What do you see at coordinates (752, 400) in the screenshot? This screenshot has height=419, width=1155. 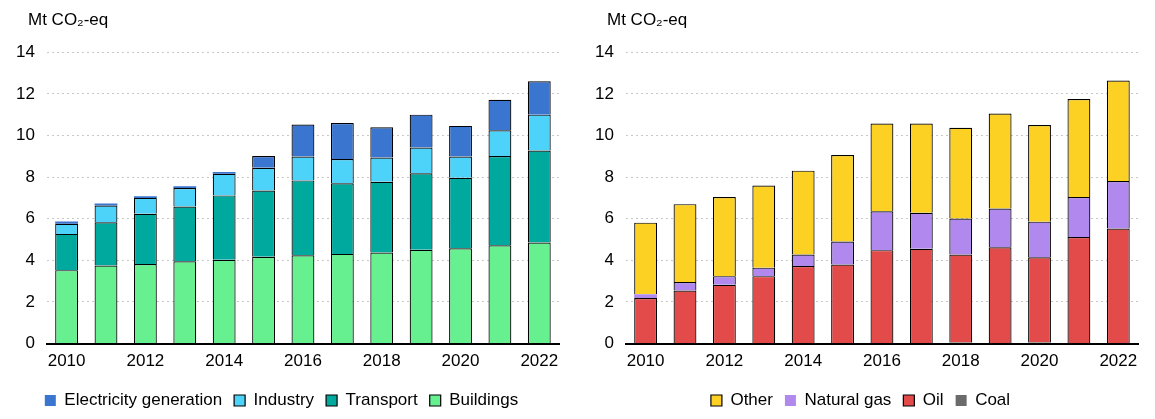 I see `legend-label: Other` at bounding box center [752, 400].